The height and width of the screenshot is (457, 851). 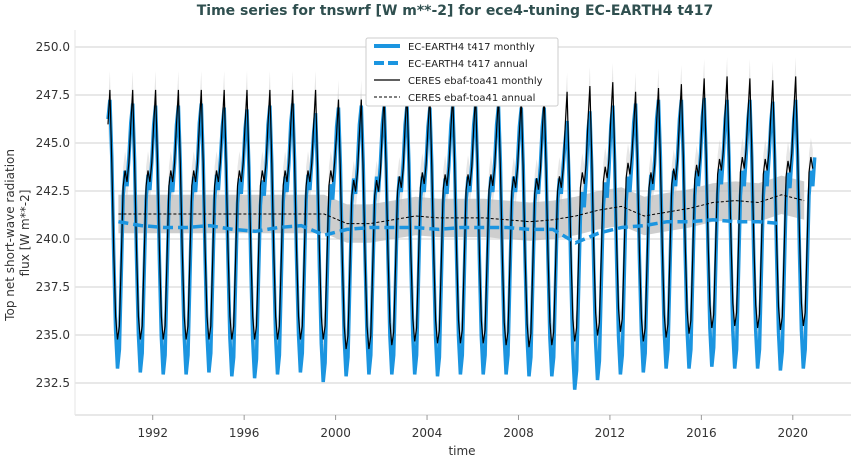 I want to click on x-tick-label: 2020, so click(x=793, y=433).